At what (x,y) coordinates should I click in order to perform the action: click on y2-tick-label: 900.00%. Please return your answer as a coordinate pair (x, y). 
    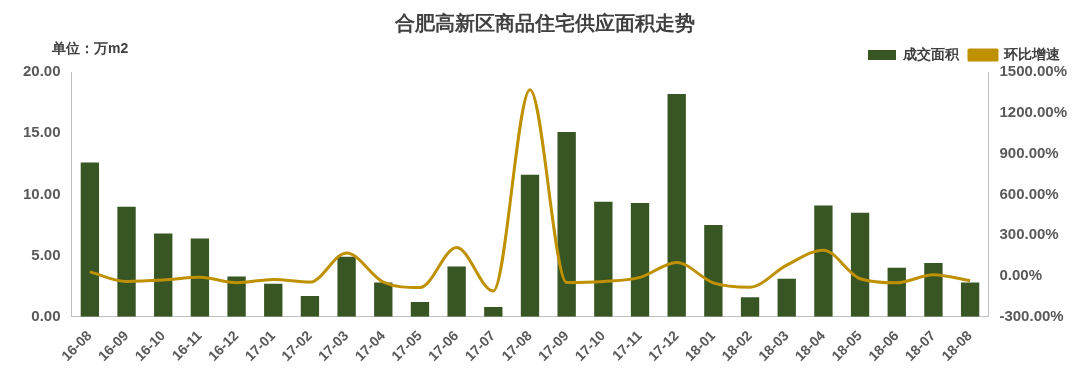
    Looking at the image, I should click on (1029, 152).